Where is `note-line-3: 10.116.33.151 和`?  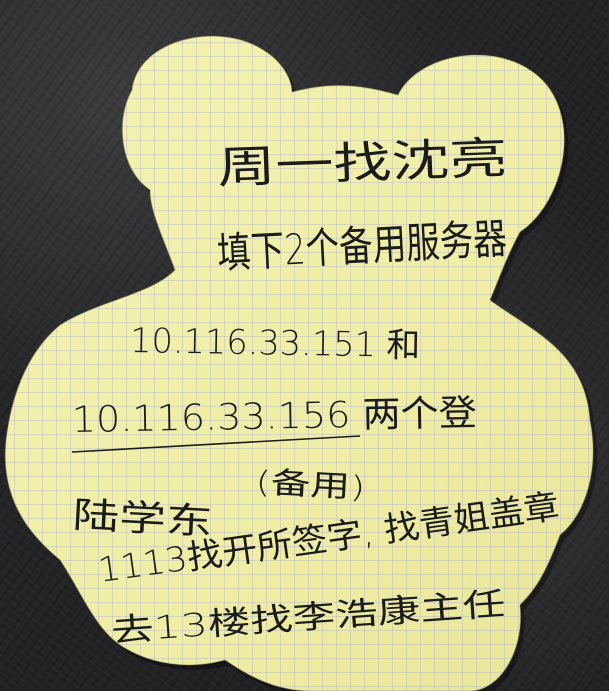
note-line-3: 10.116.33.151 和 is located at coordinates (275, 343).